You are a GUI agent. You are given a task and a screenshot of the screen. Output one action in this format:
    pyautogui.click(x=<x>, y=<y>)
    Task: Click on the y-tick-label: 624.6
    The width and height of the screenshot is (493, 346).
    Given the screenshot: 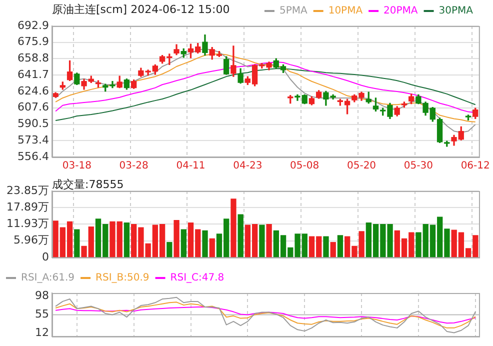 What is the action you would take?
    pyautogui.click(x=33, y=91)
    